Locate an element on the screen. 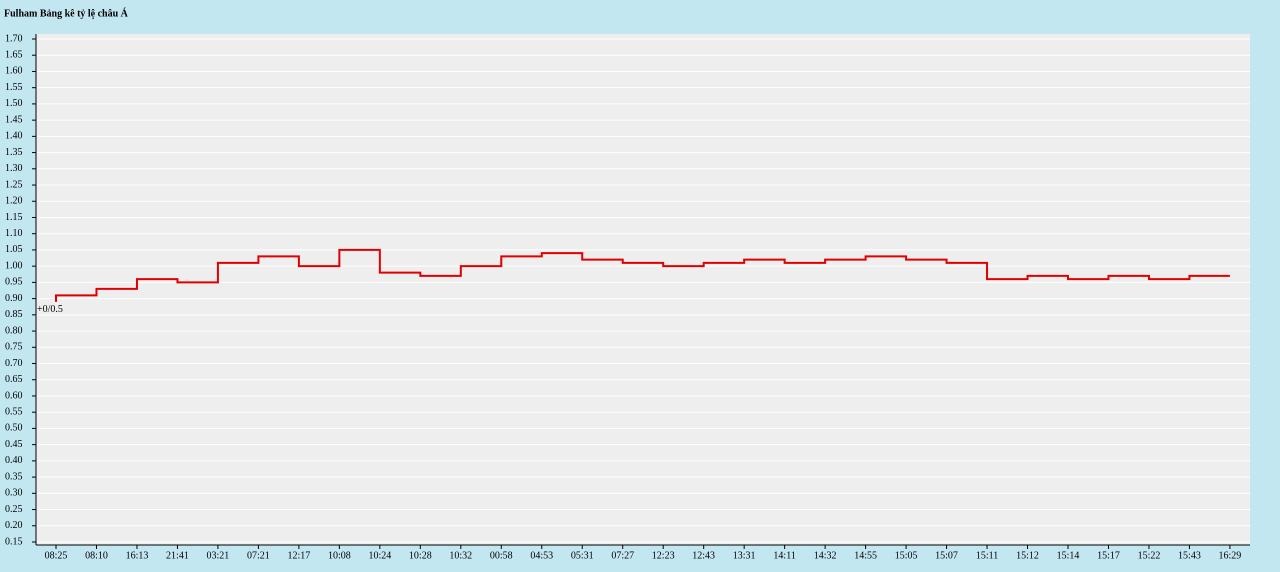 The image size is (1280, 572). y-tick-label: 1.10 is located at coordinates (14, 233).